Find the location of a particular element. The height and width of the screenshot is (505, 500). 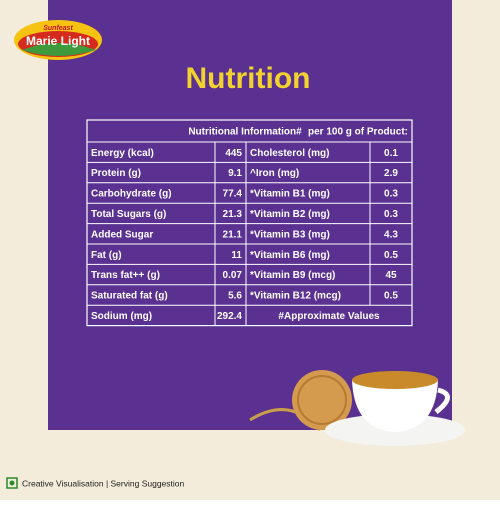

nutrient-value: 21.3 is located at coordinates (233, 214).